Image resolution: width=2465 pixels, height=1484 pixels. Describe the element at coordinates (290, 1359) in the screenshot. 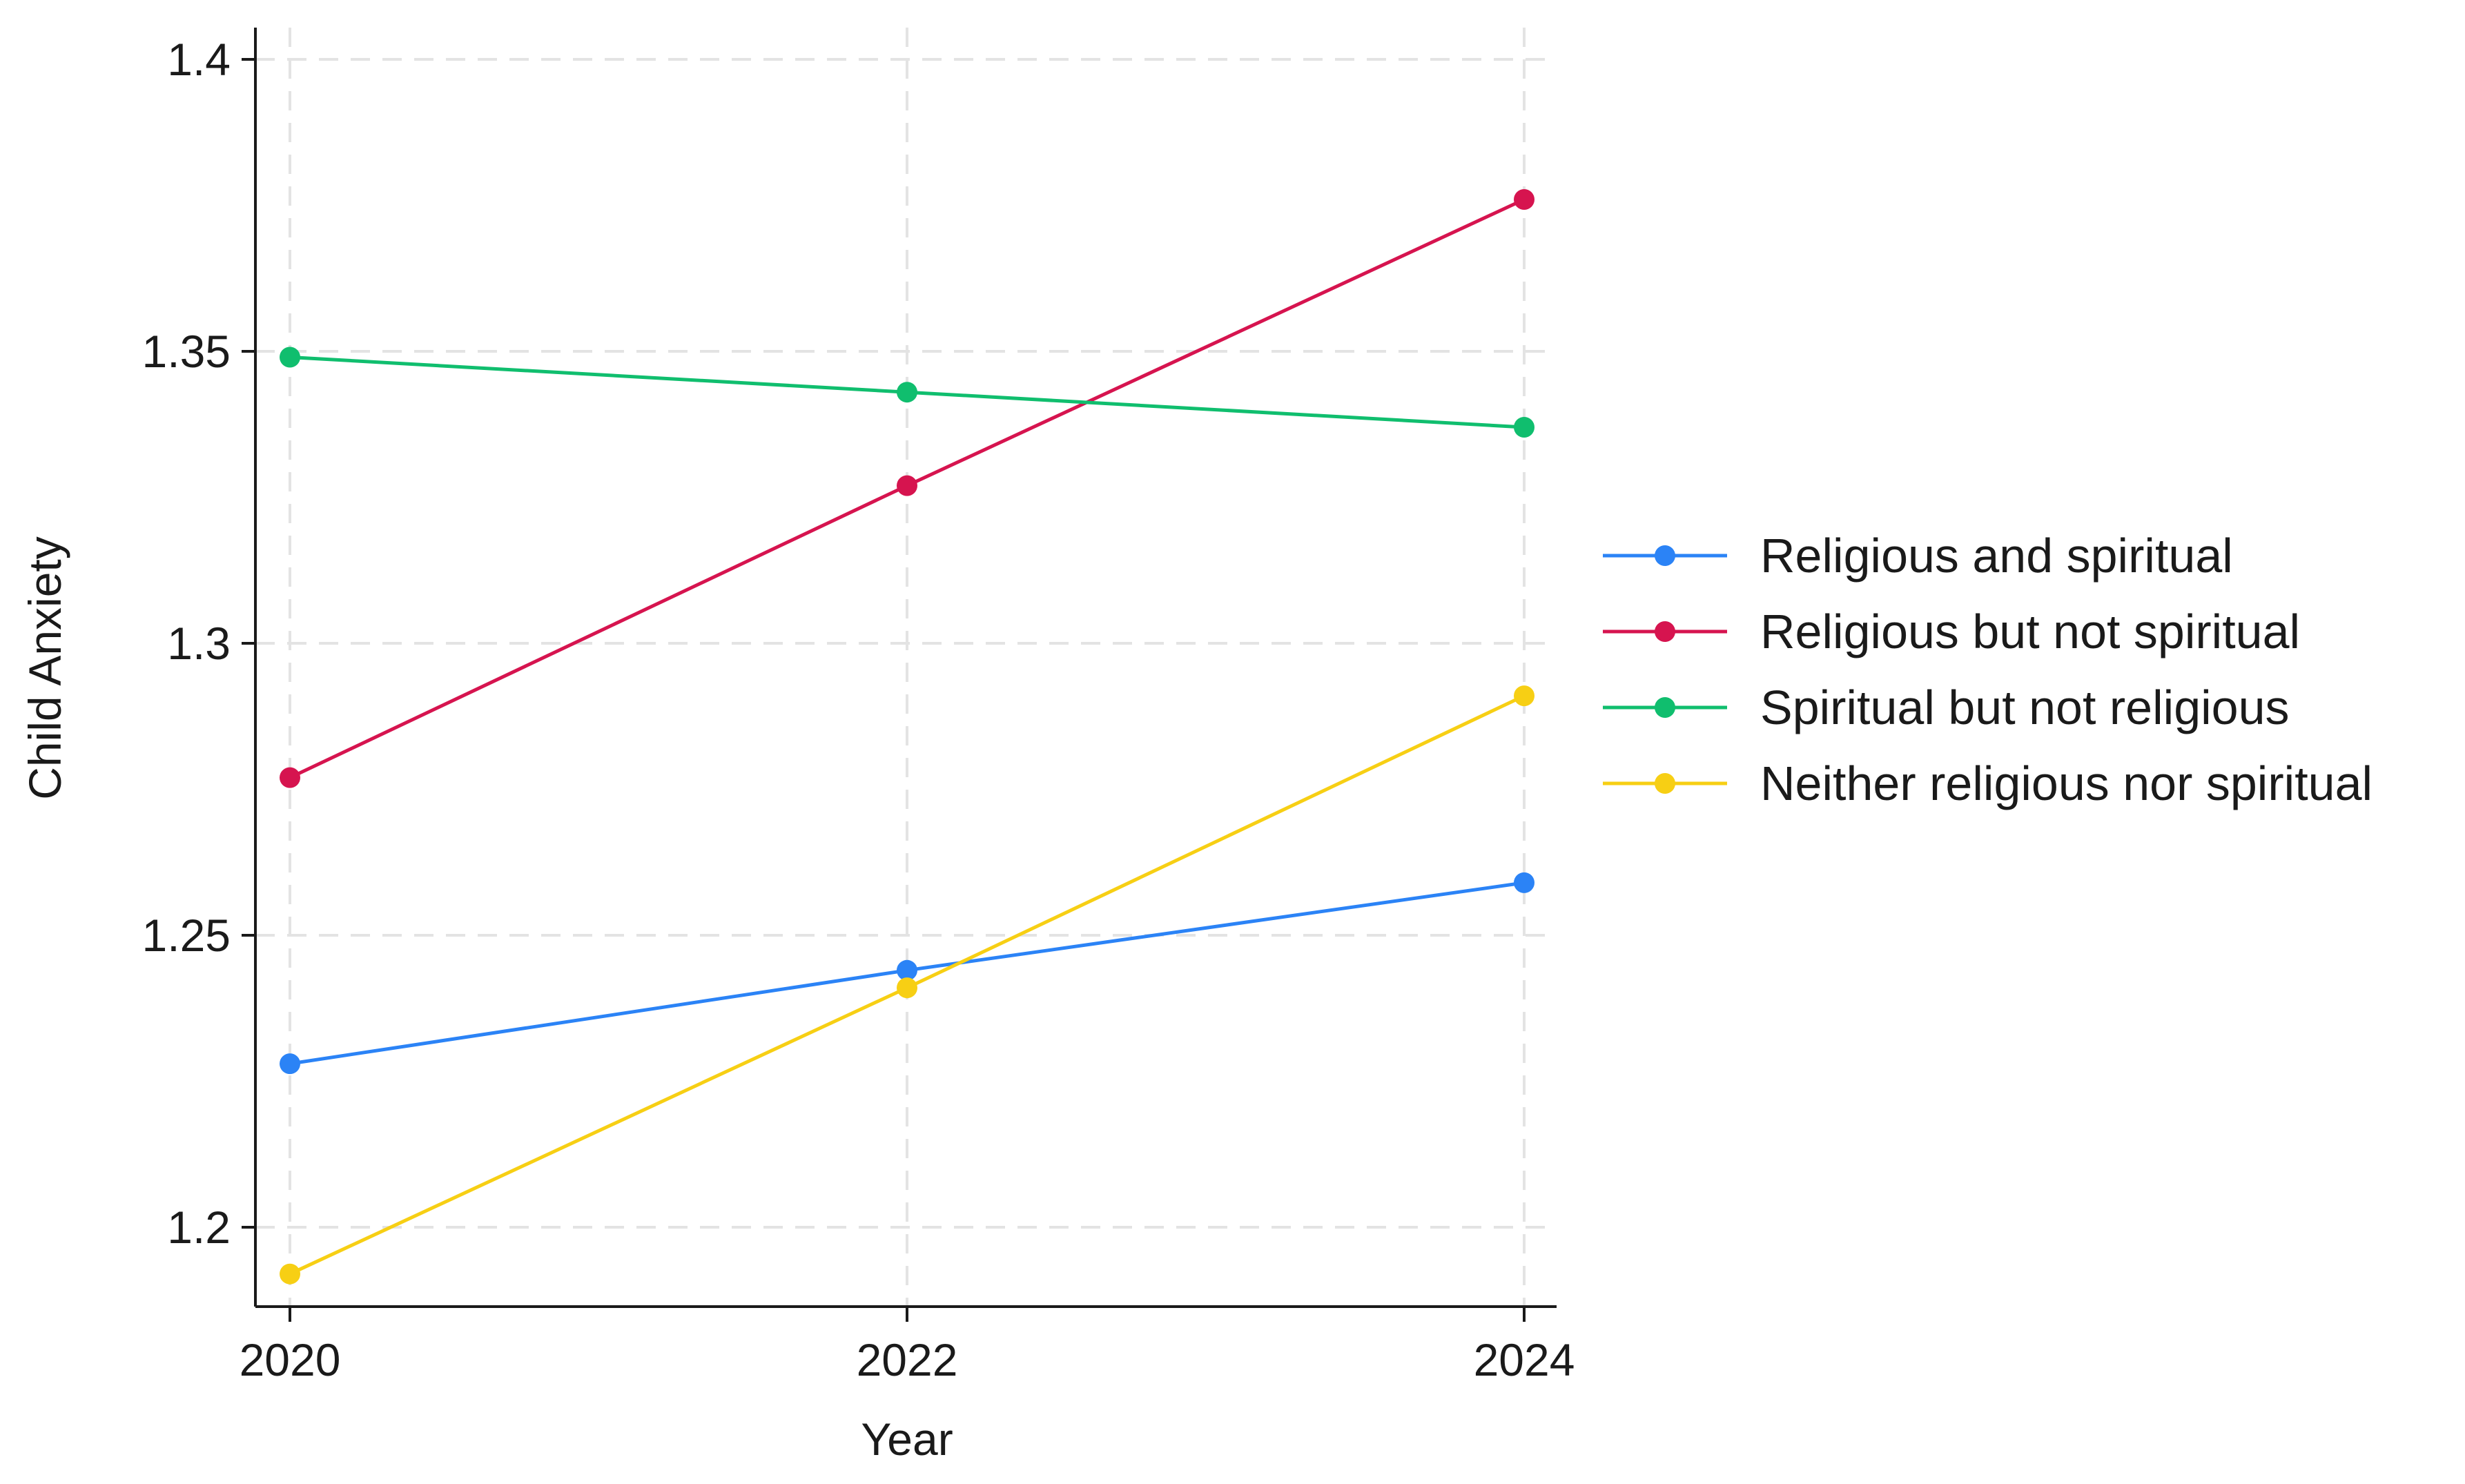

I see `x-tick-label: 2020` at that location.